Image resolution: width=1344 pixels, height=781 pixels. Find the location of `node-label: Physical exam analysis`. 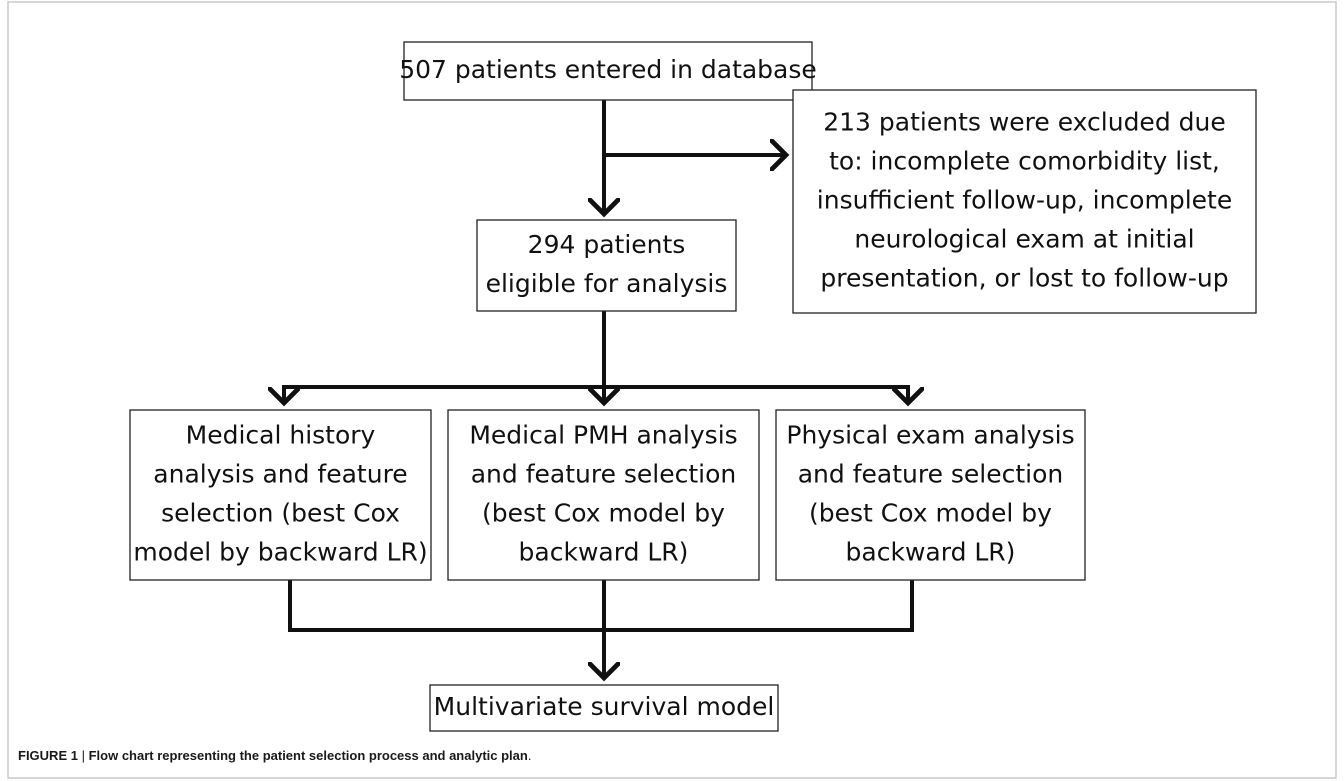

node-label: Physical exam analysis is located at coordinates (930, 435).